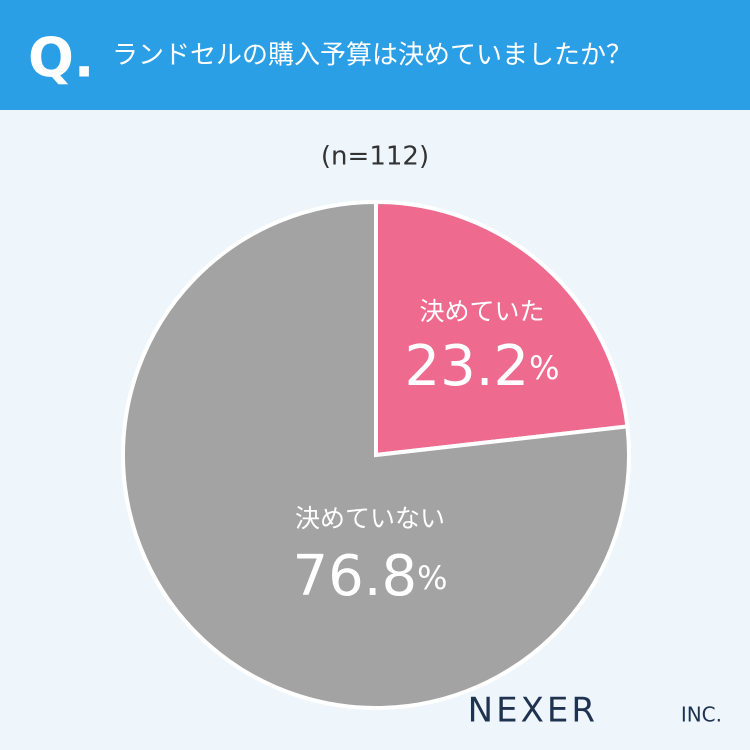  What do you see at coordinates (370, 518) in the screenshot?
I see `slice-label: 決めていない` at bounding box center [370, 518].